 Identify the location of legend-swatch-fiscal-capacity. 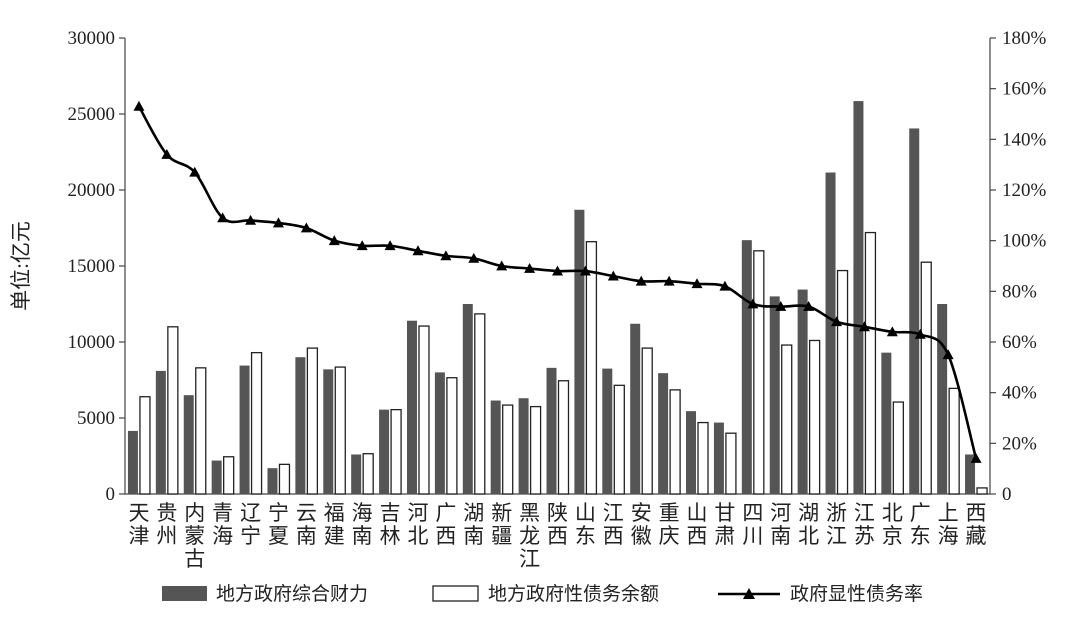
(184, 593).